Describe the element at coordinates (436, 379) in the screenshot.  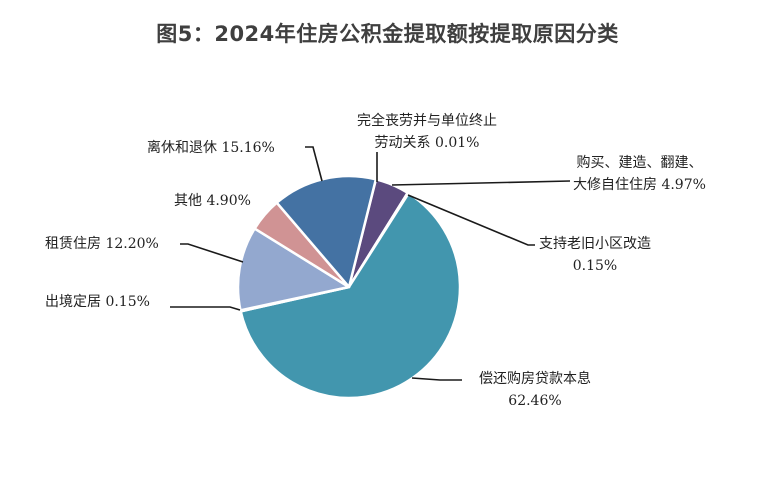
I see `leader-line-loan` at that location.